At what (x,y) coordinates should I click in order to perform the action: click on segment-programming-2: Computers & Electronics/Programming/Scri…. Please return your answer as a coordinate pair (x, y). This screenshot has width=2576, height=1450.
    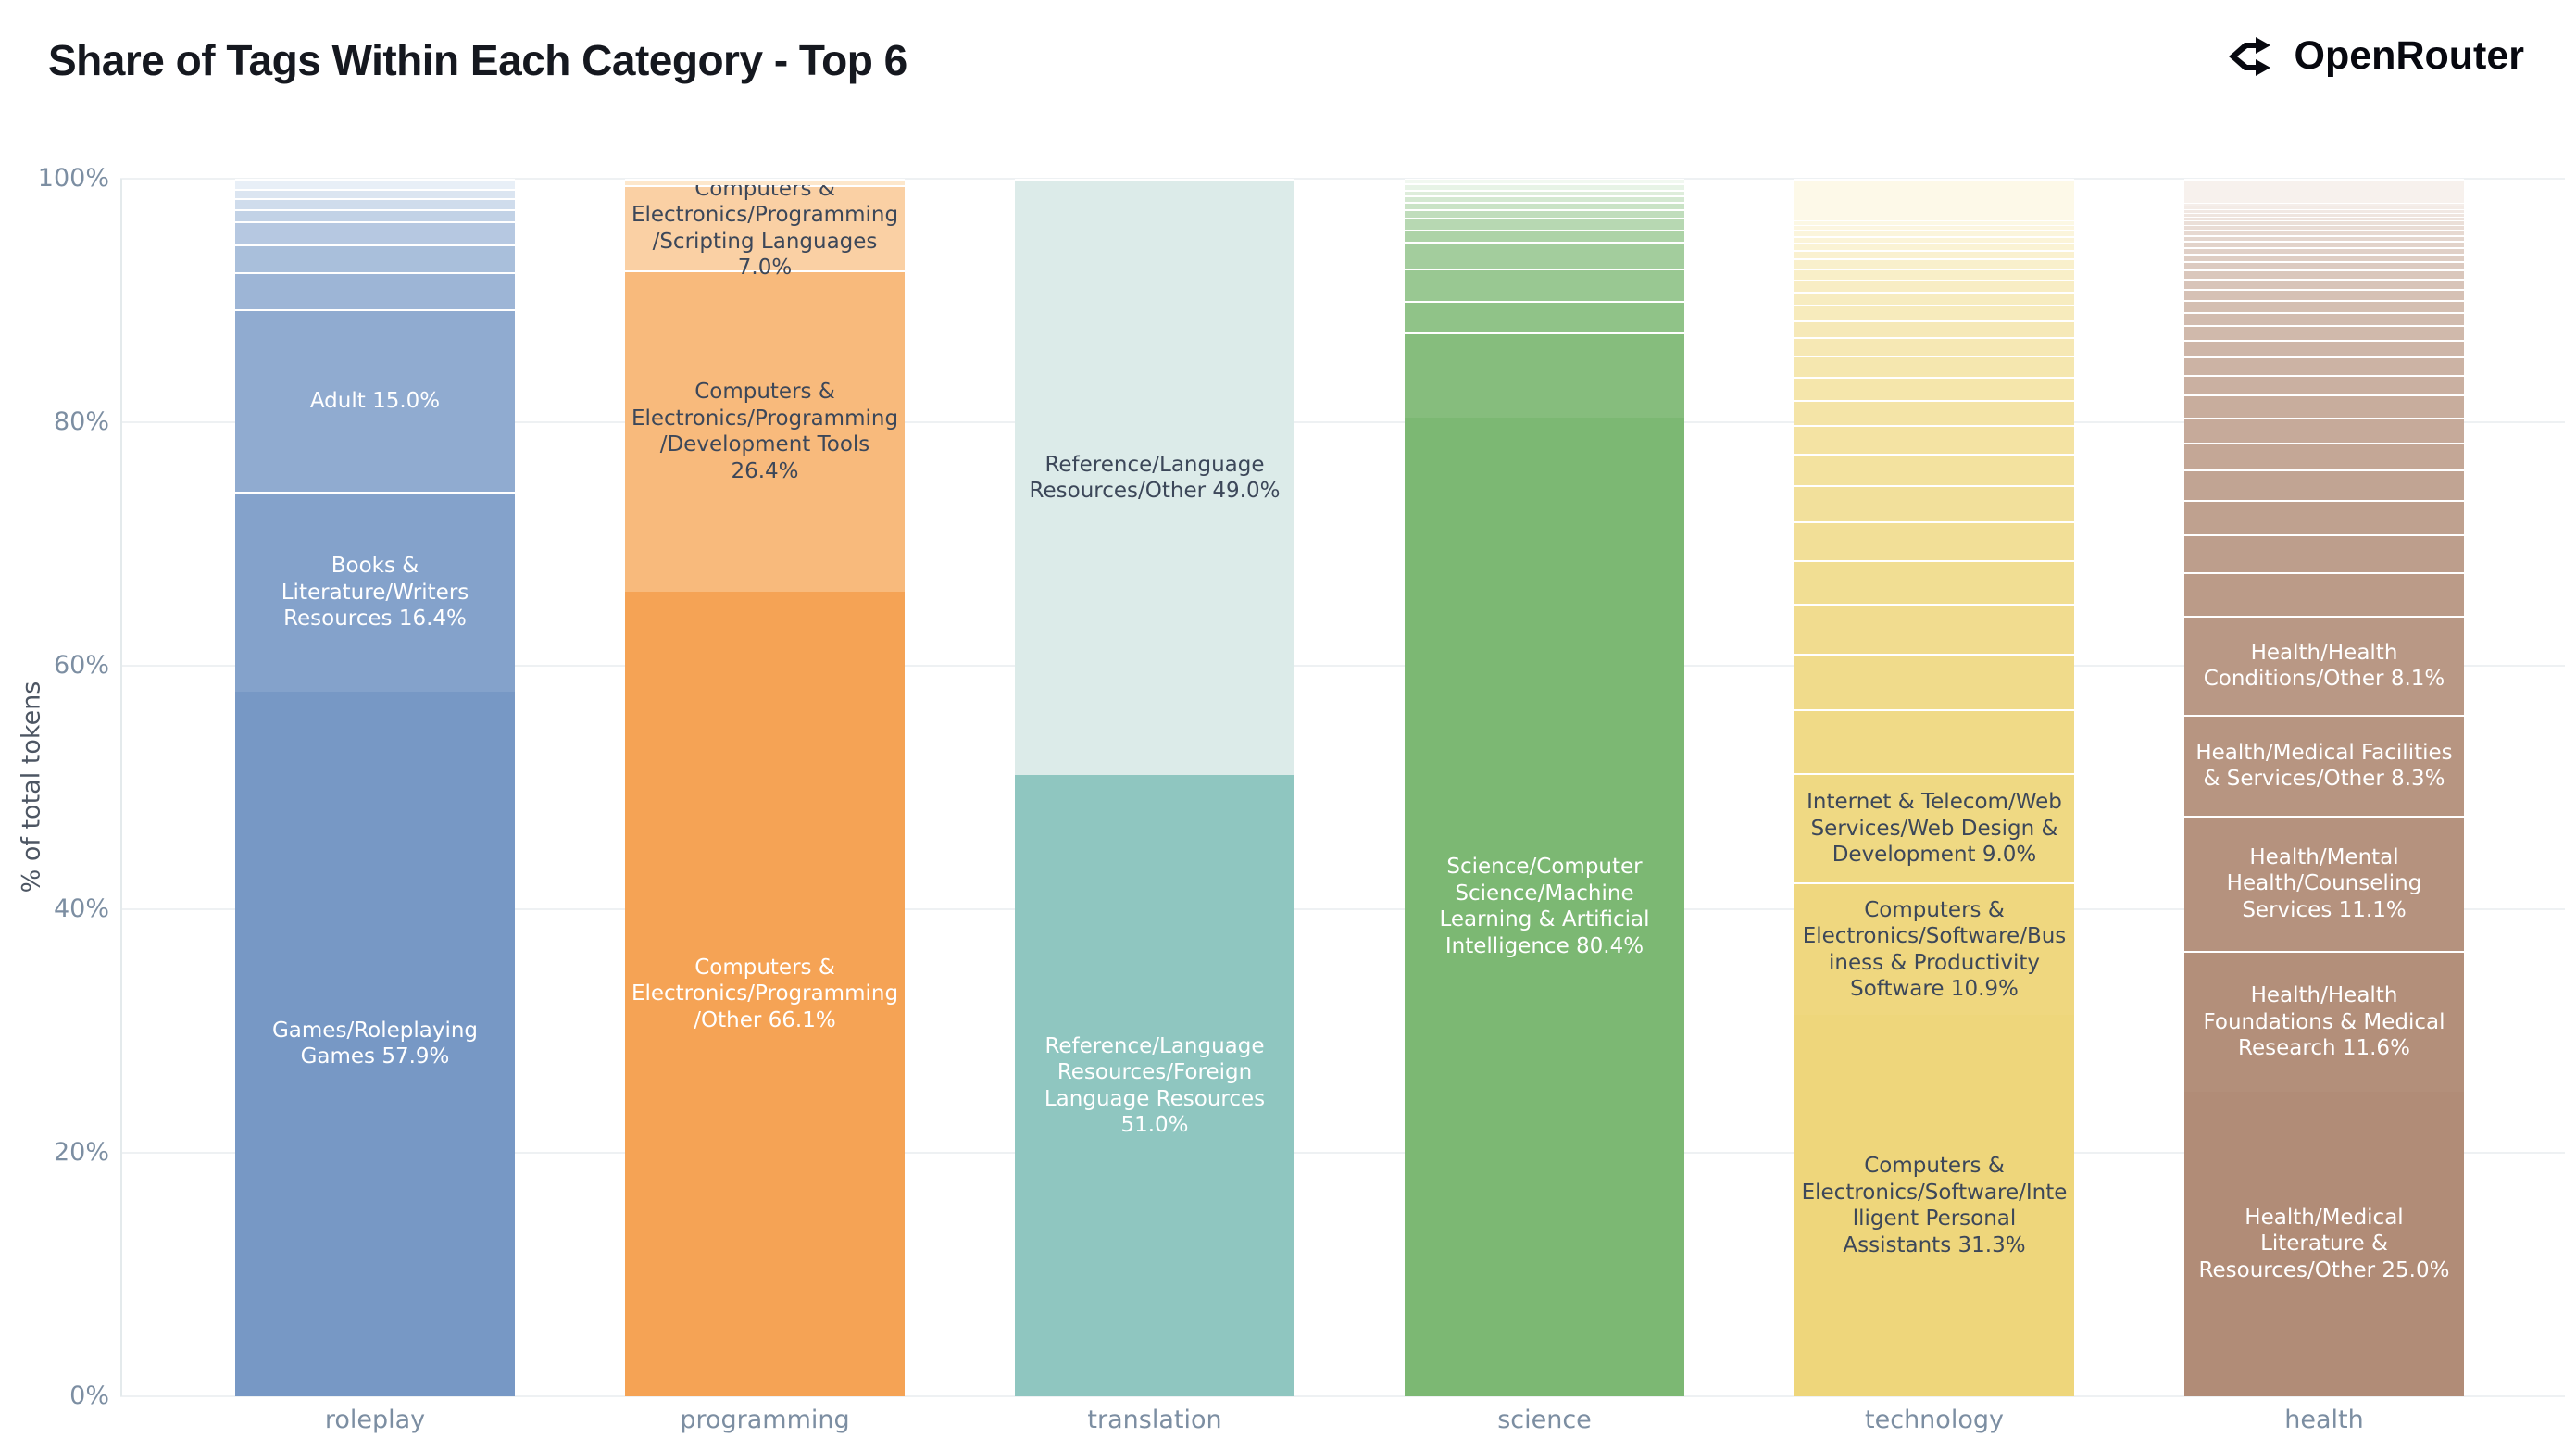
    Looking at the image, I should click on (765, 229).